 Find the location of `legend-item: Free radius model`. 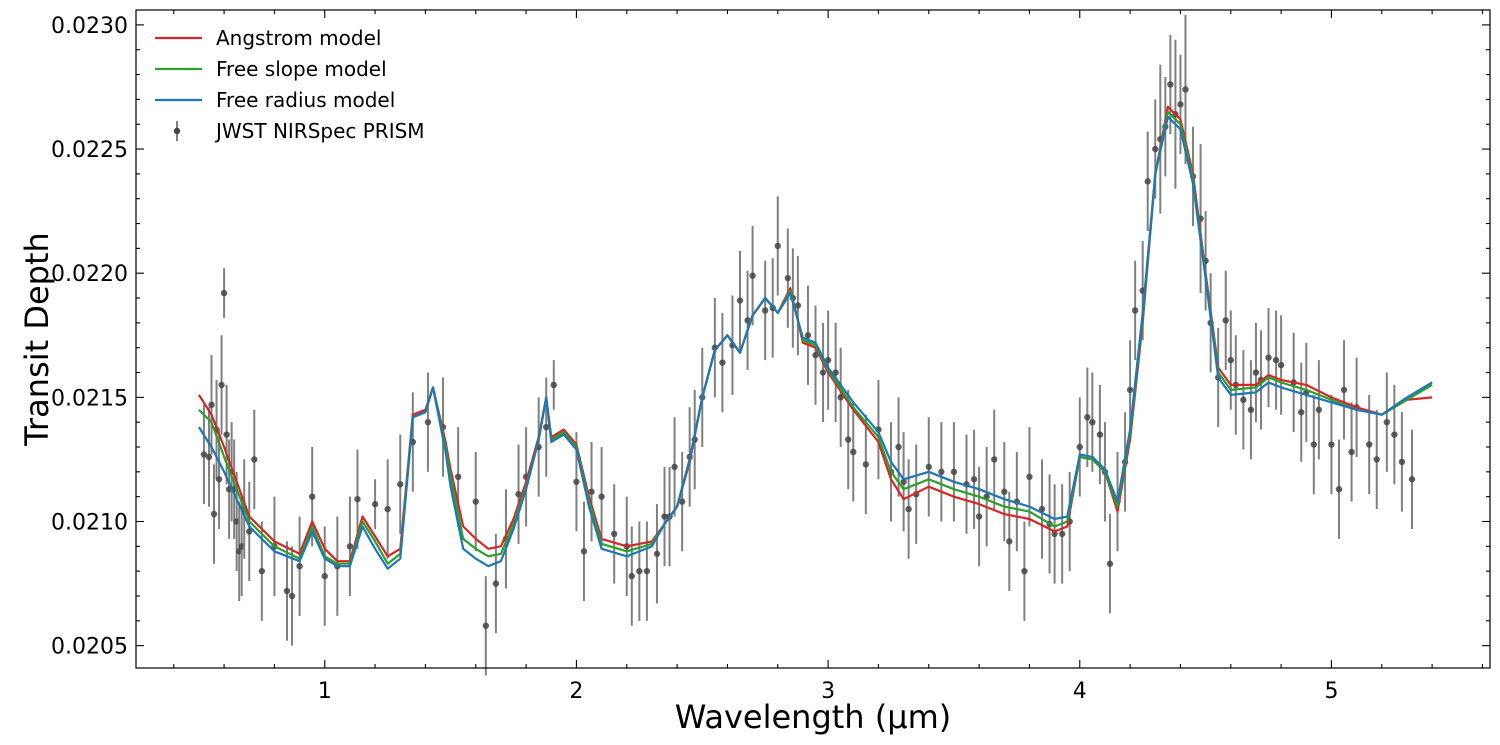

legend-item: Free radius model is located at coordinates (275, 100).